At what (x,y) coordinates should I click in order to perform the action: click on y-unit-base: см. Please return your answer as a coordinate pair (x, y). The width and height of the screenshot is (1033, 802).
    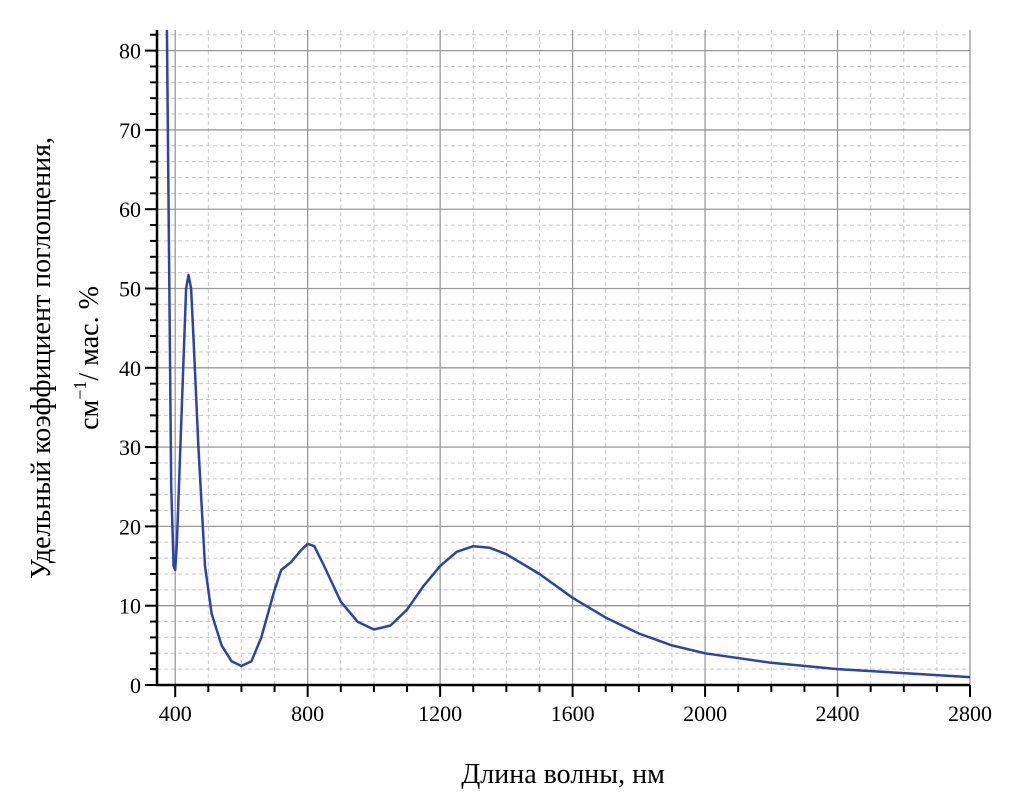
    Looking at the image, I should click on (89, 414).